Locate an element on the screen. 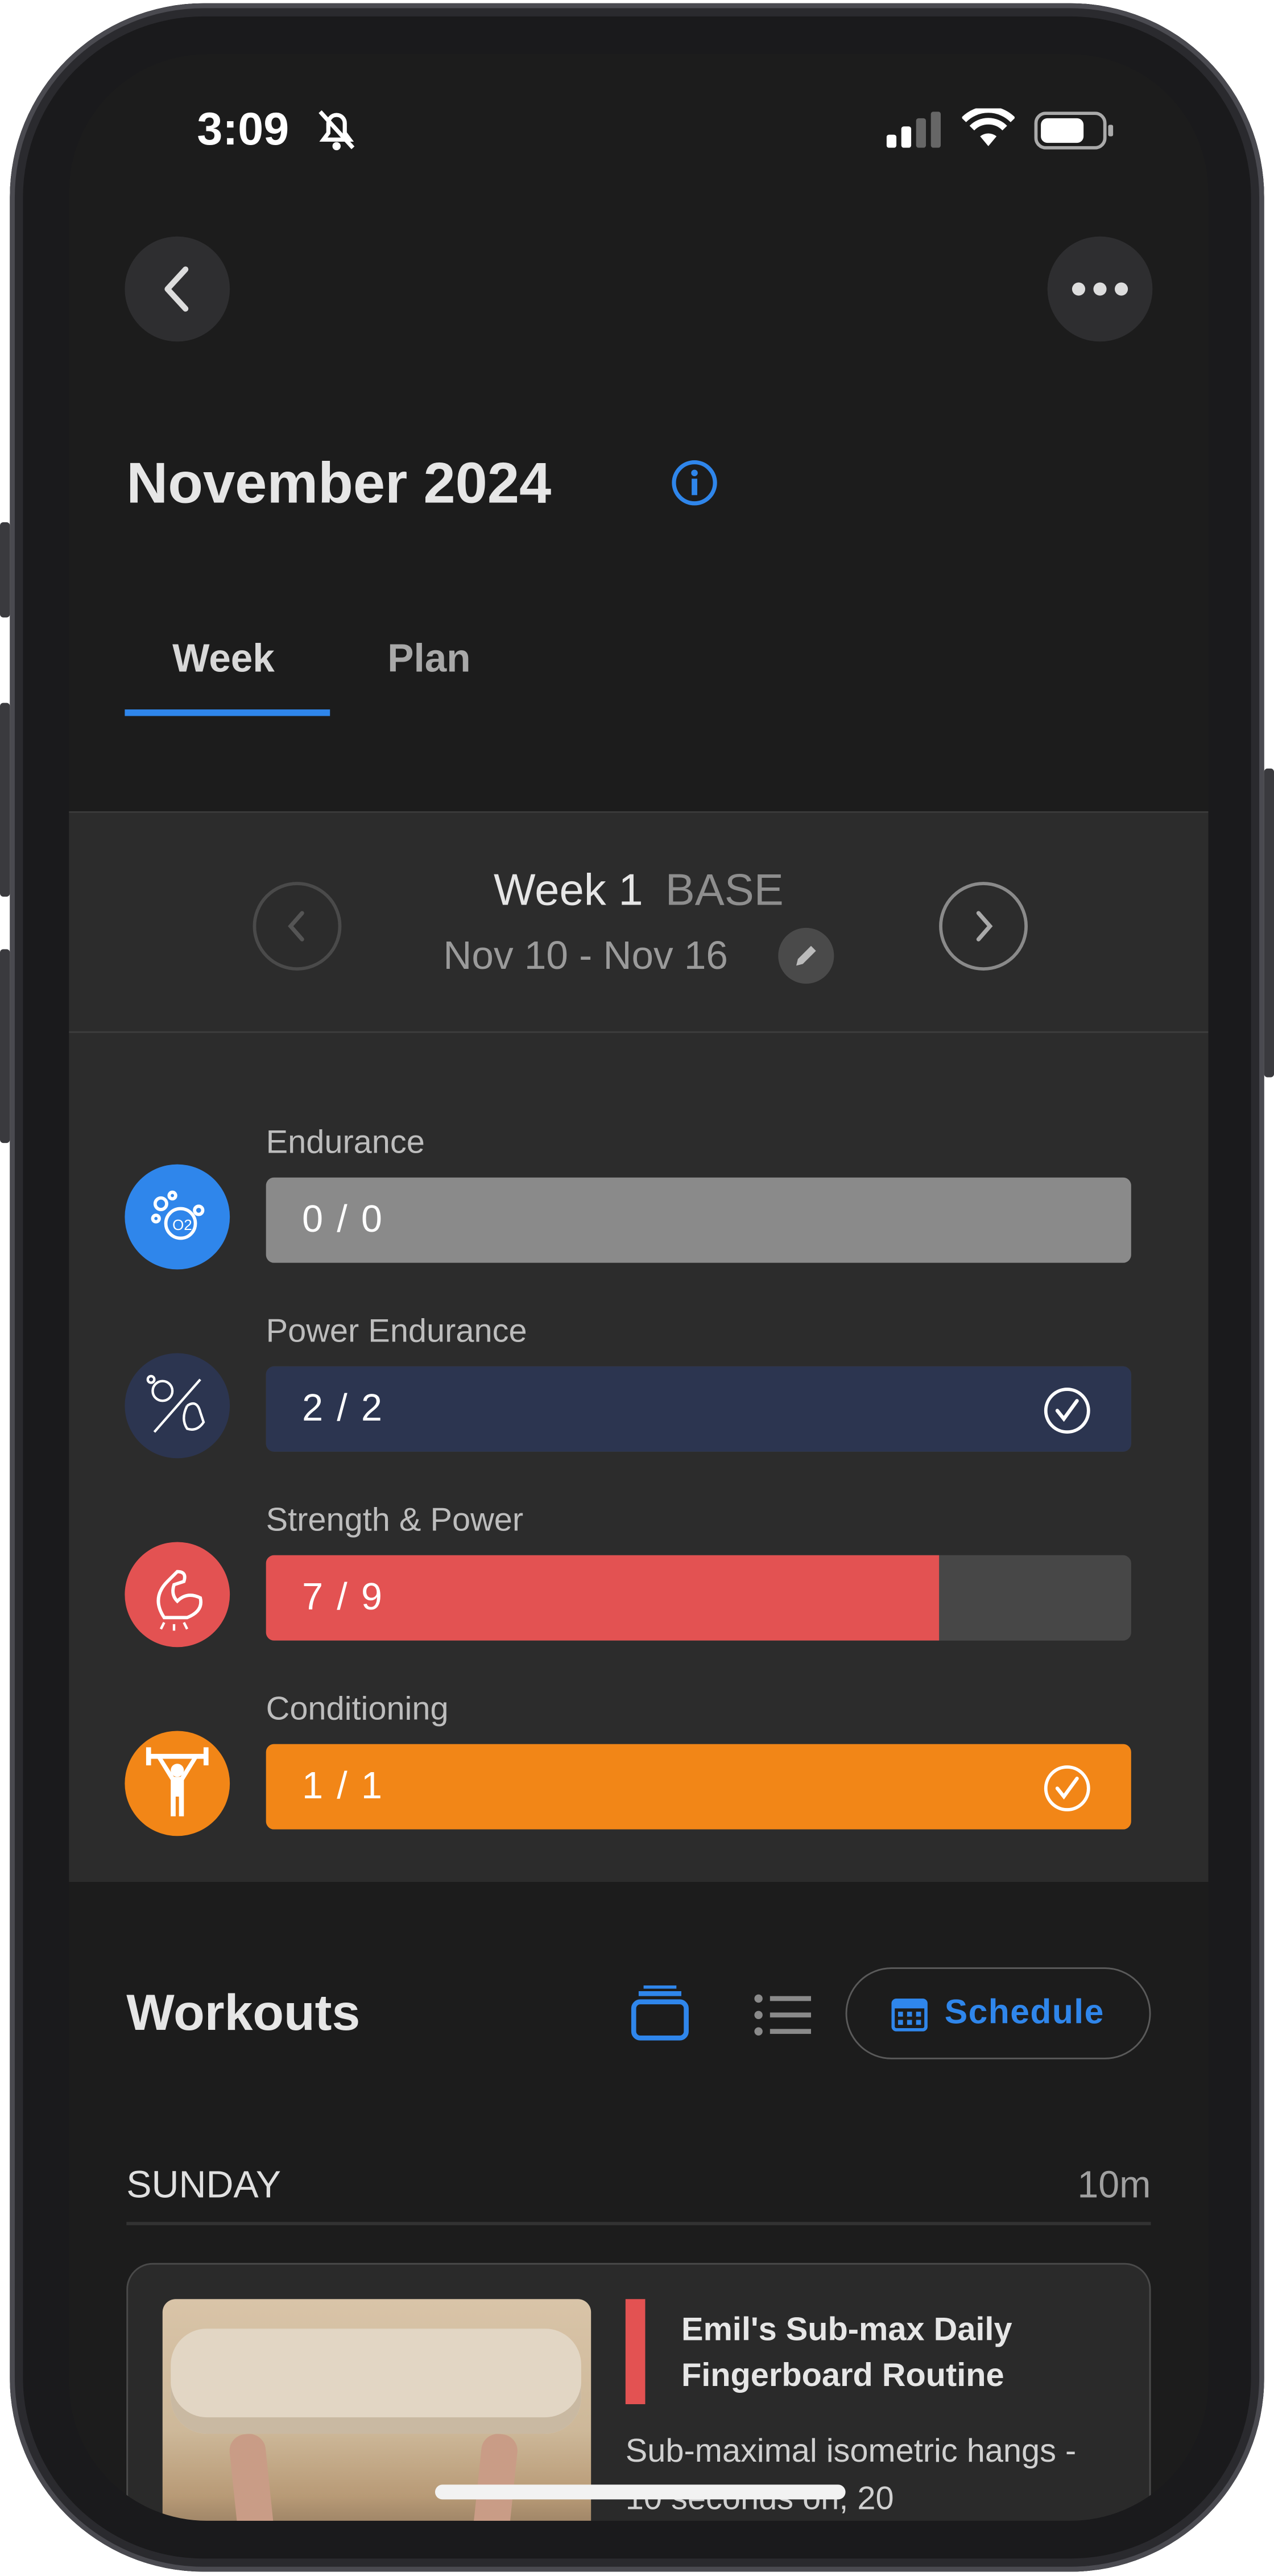  progress-value: 0 / 0 is located at coordinates (343, 1219).